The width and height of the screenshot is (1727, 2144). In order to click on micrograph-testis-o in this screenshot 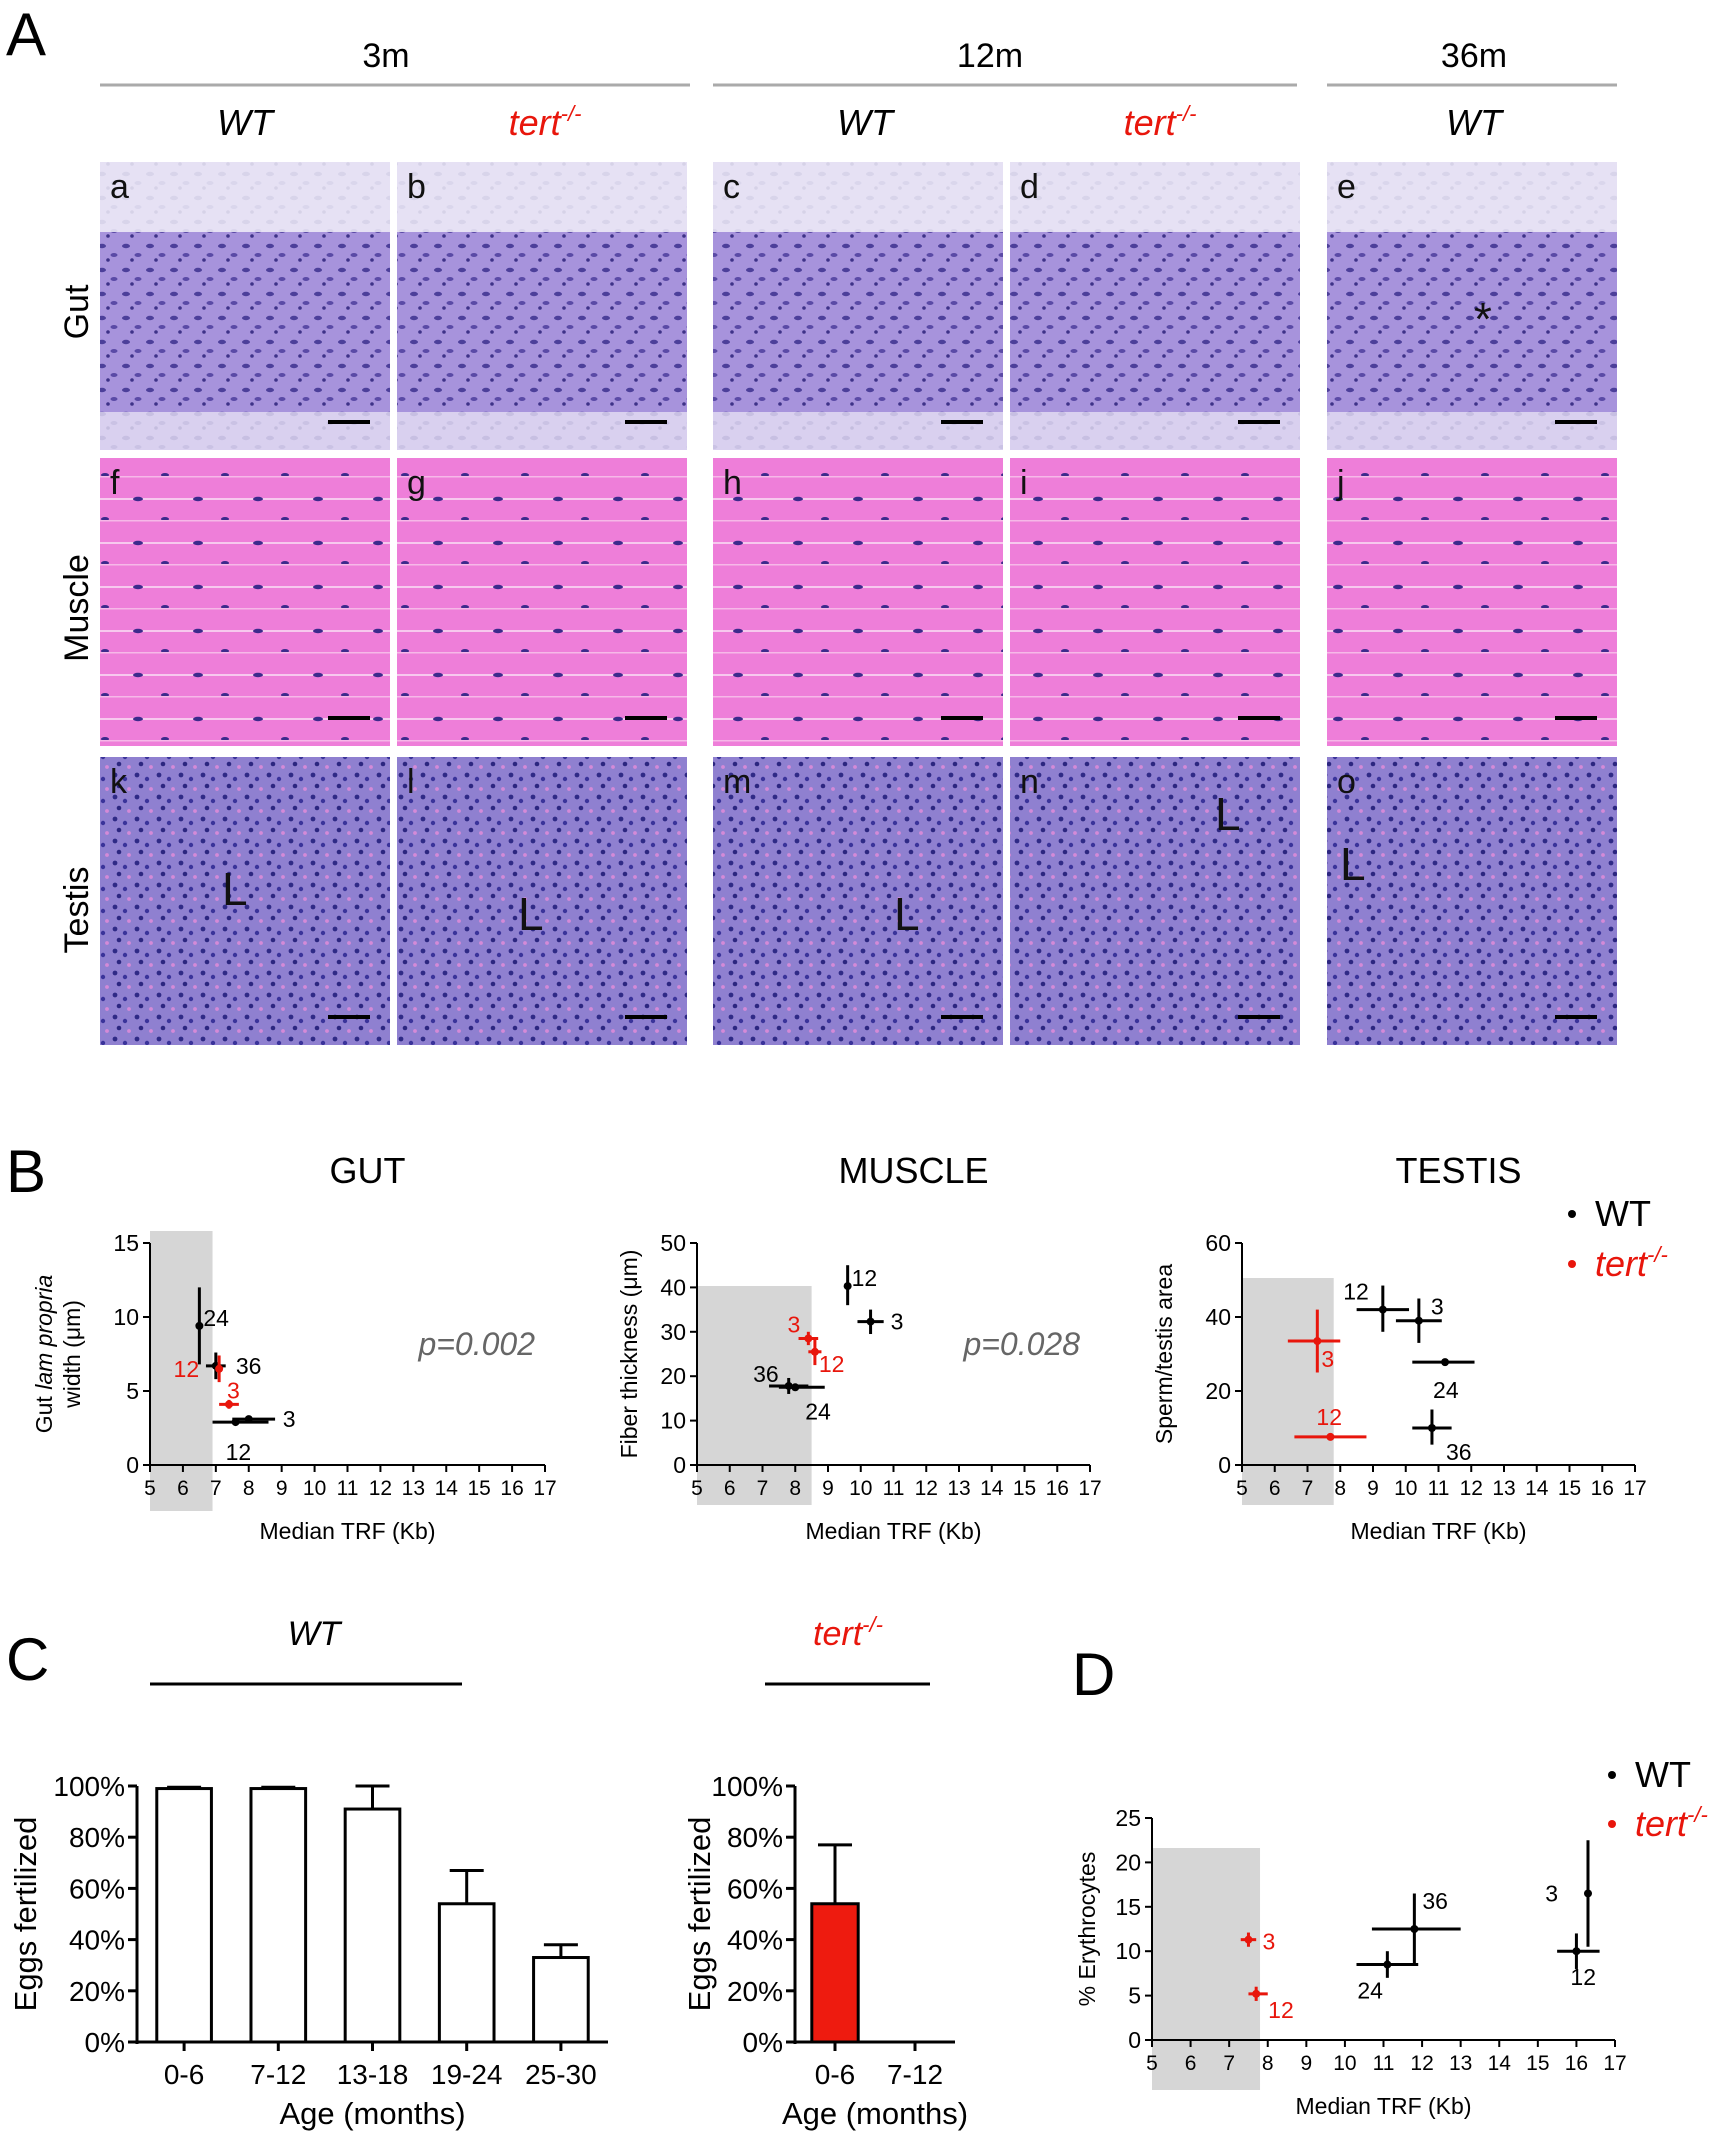, I will do `click(1472, 901)`.